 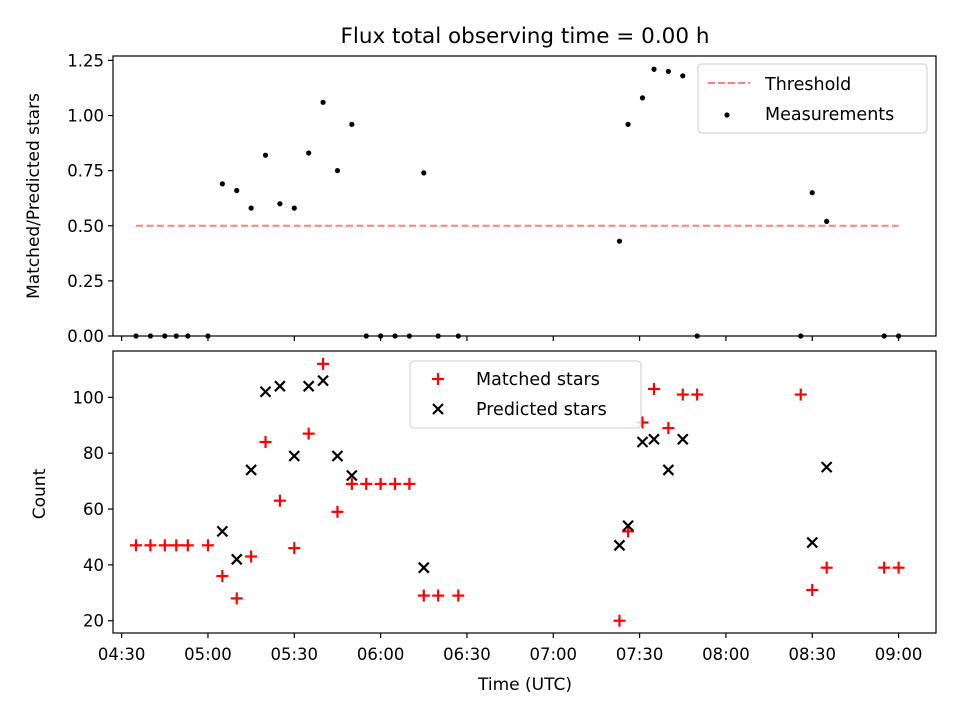 I want to click on y-tick-label: 60, so click(x=93, y=509).